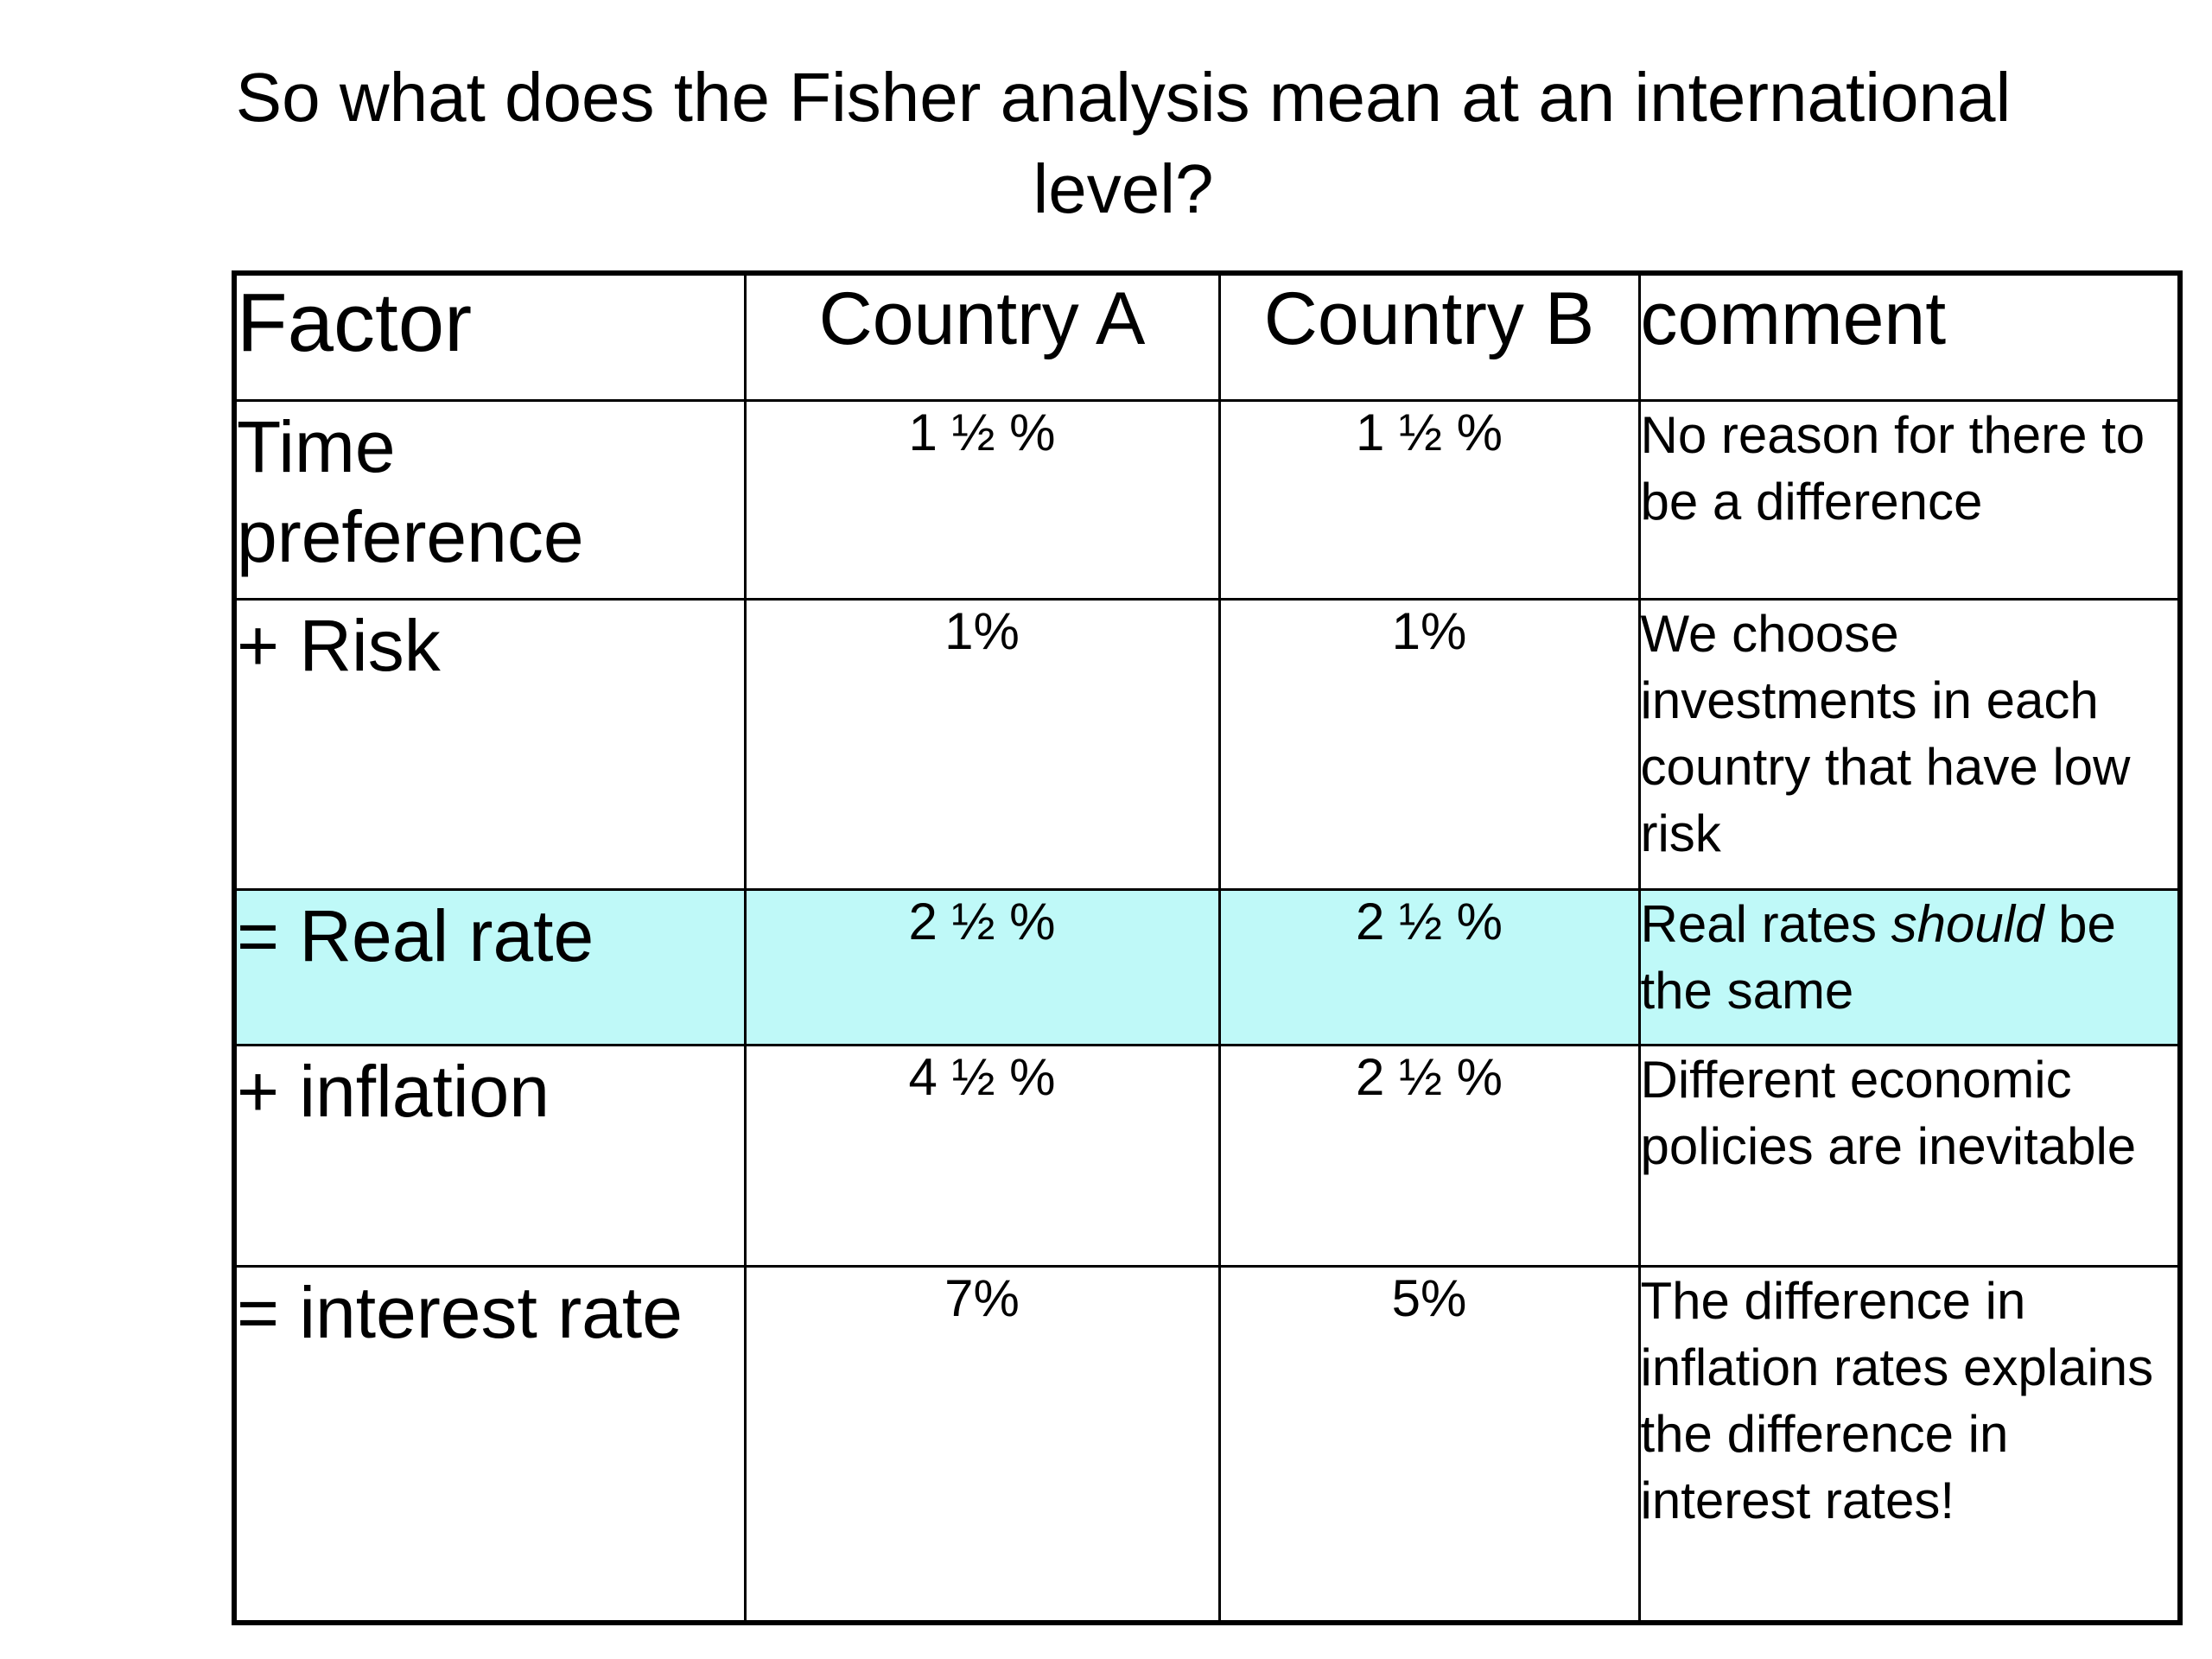 The image size is (2212, 1659). What do you see at coordinates (1429, 336) in the screenshot?
I see `header-country-b: Country B` at bounding box center [1429, 336].